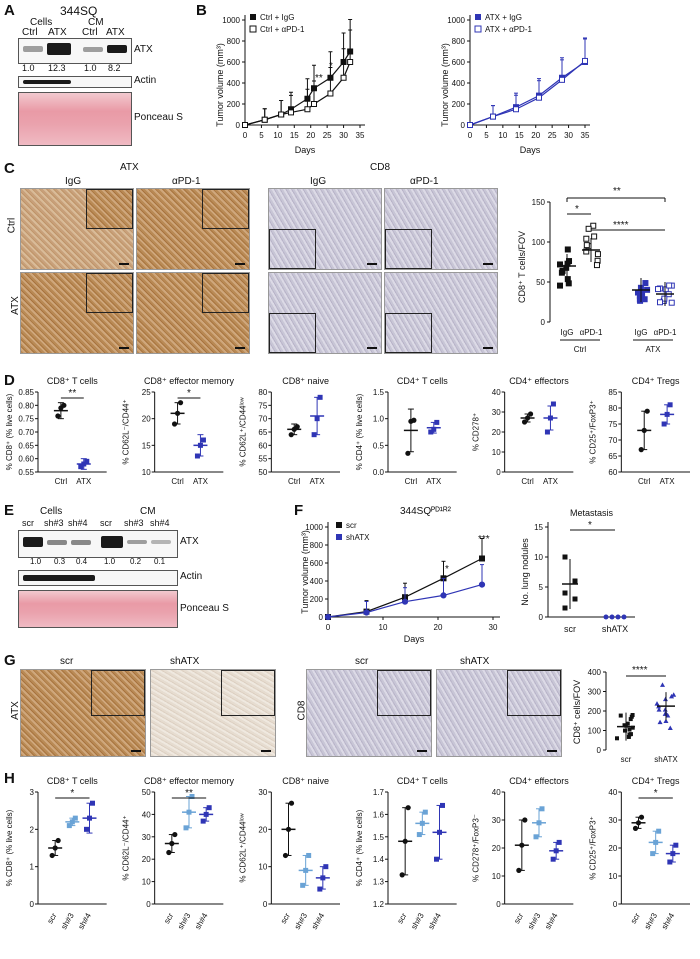  I want to click on x-label: ATX, so click(668, 481).